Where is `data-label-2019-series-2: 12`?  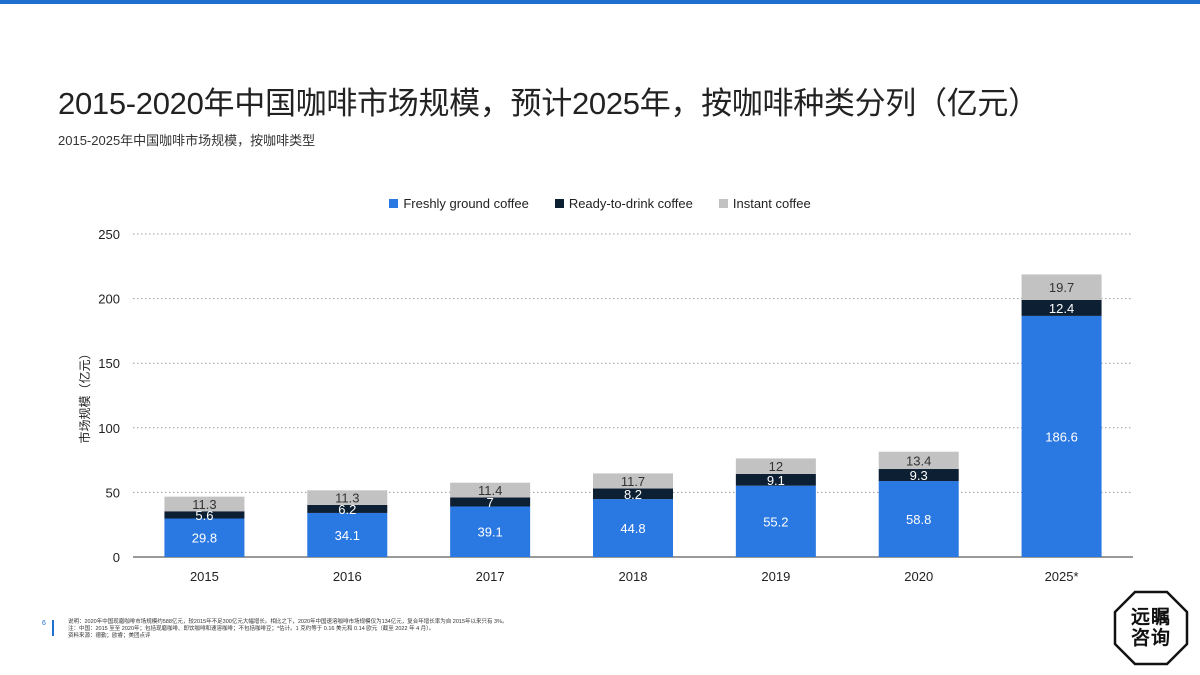
data-label-2019-series-2: 12 is located at coordinates (776, 466).